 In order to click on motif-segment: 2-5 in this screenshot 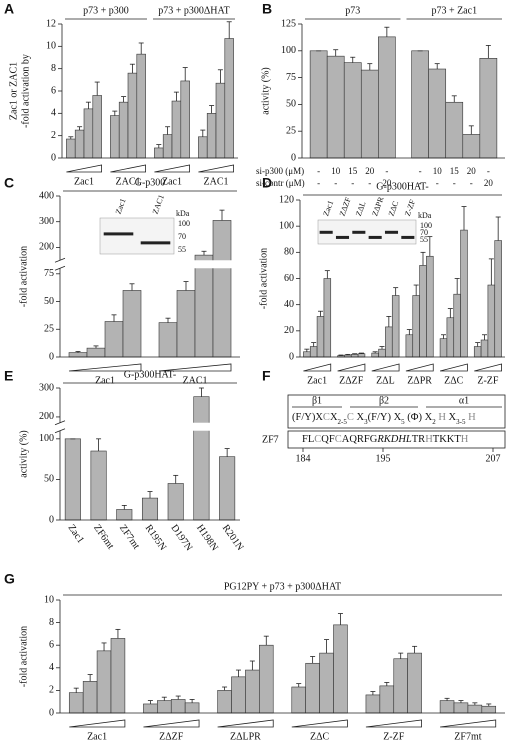, I will do `click(343, 422)`.